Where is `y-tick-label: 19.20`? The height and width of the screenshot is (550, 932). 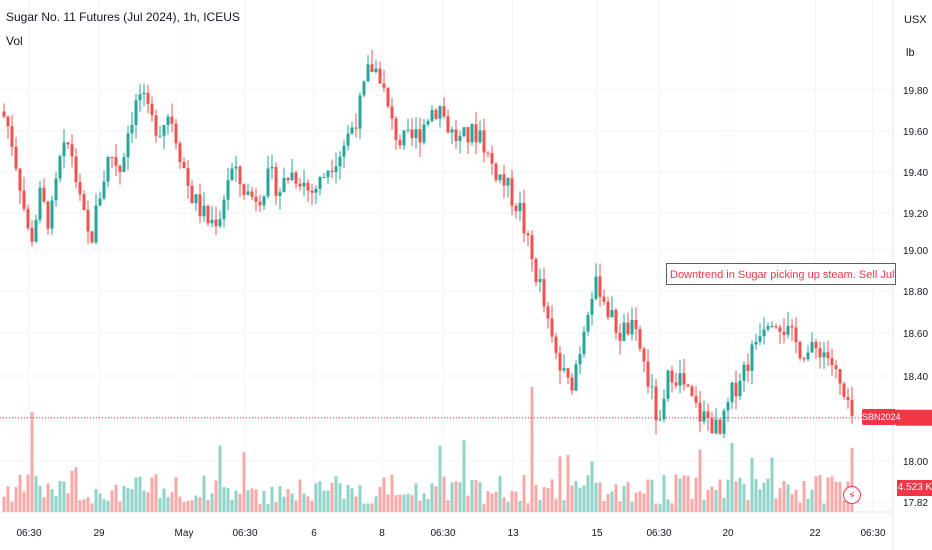
y-tick-label: 19.20 is located at coordinates (915, 214).